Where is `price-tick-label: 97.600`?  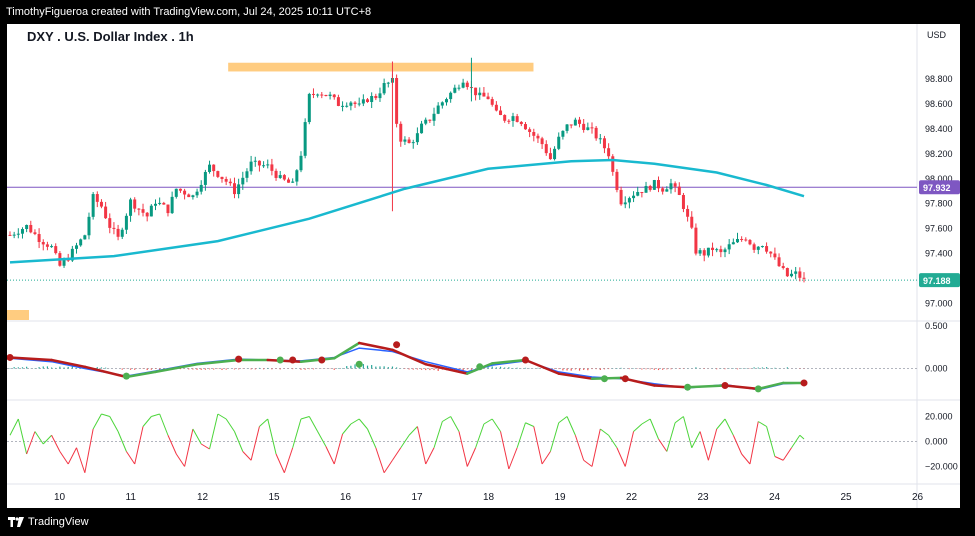 price-tick-label: 97.600 is located at coordinates (939, 229).